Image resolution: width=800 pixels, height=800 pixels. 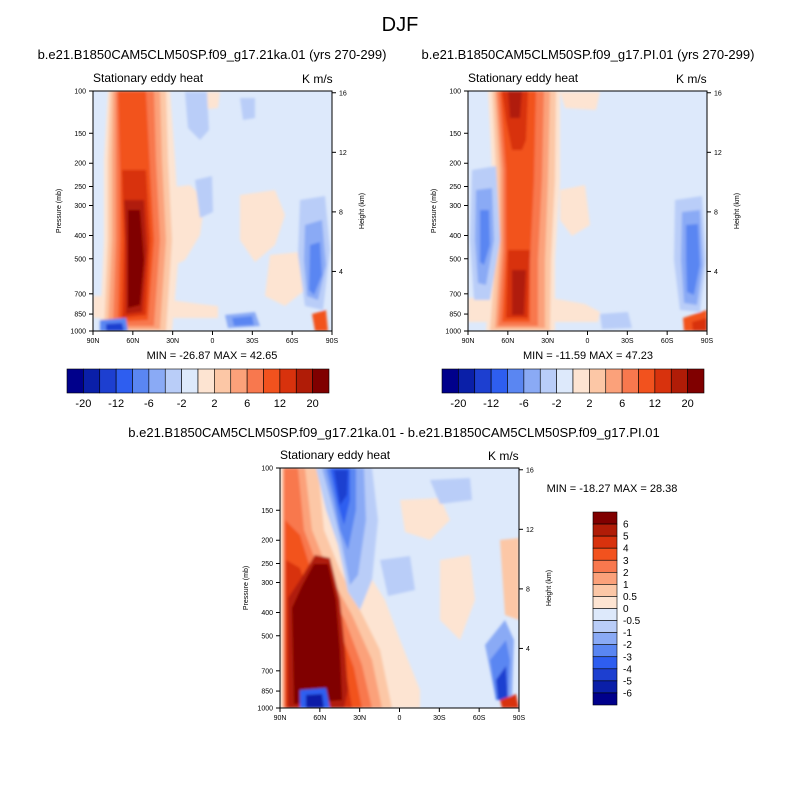 I want to click on colorbar-label: -3, so click(x=627, y=657).